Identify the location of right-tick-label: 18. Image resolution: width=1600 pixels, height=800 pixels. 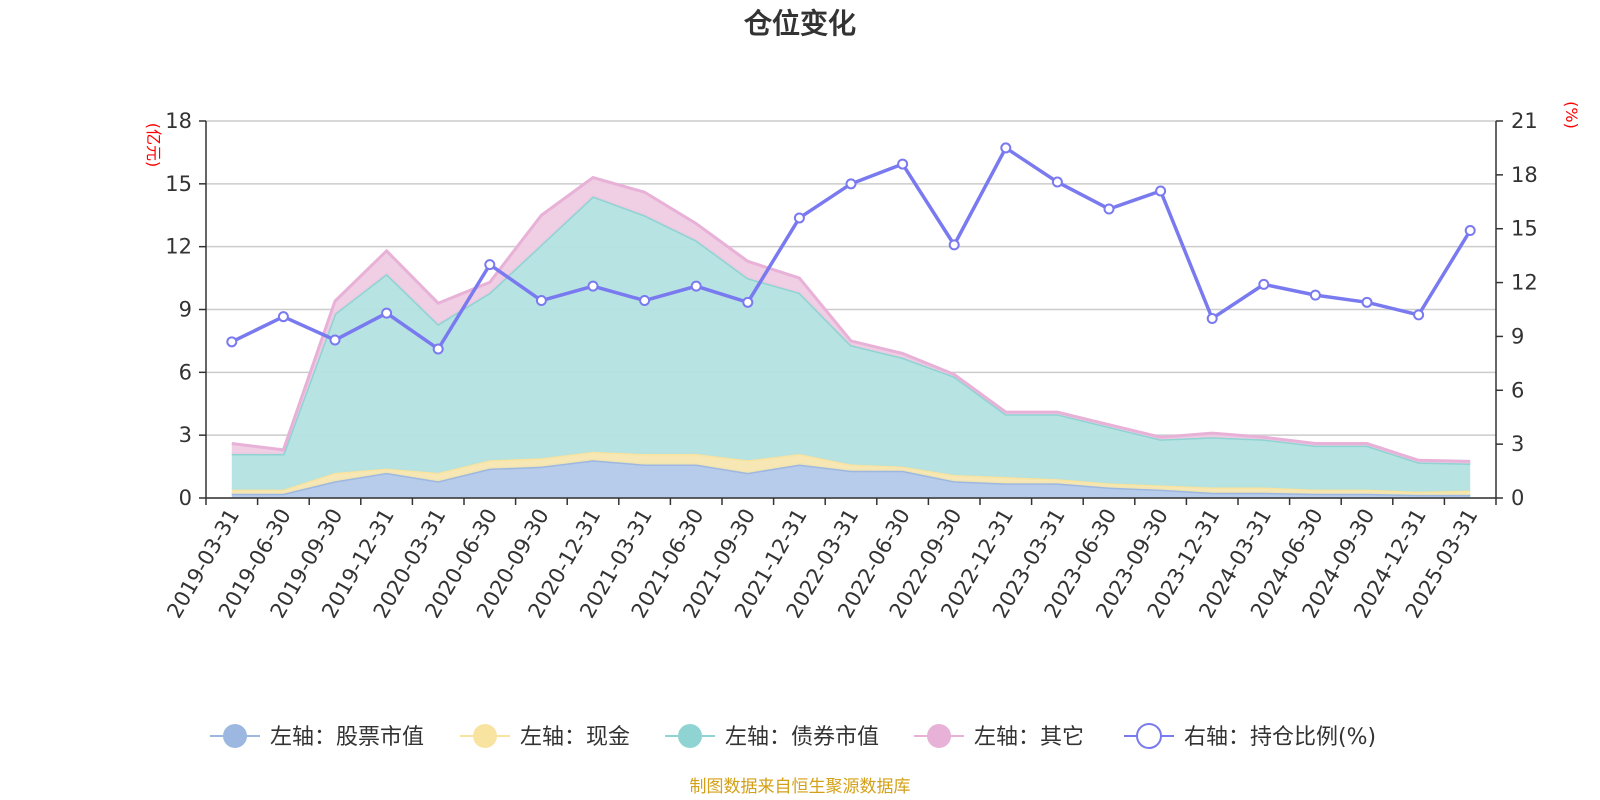
(1524, 175).